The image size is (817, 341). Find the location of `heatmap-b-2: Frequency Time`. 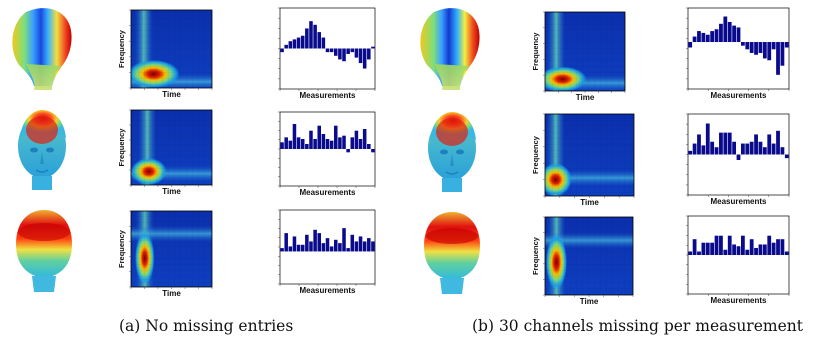

heatmap-b-2: Frequency Time is located at coordinates (583, 160).